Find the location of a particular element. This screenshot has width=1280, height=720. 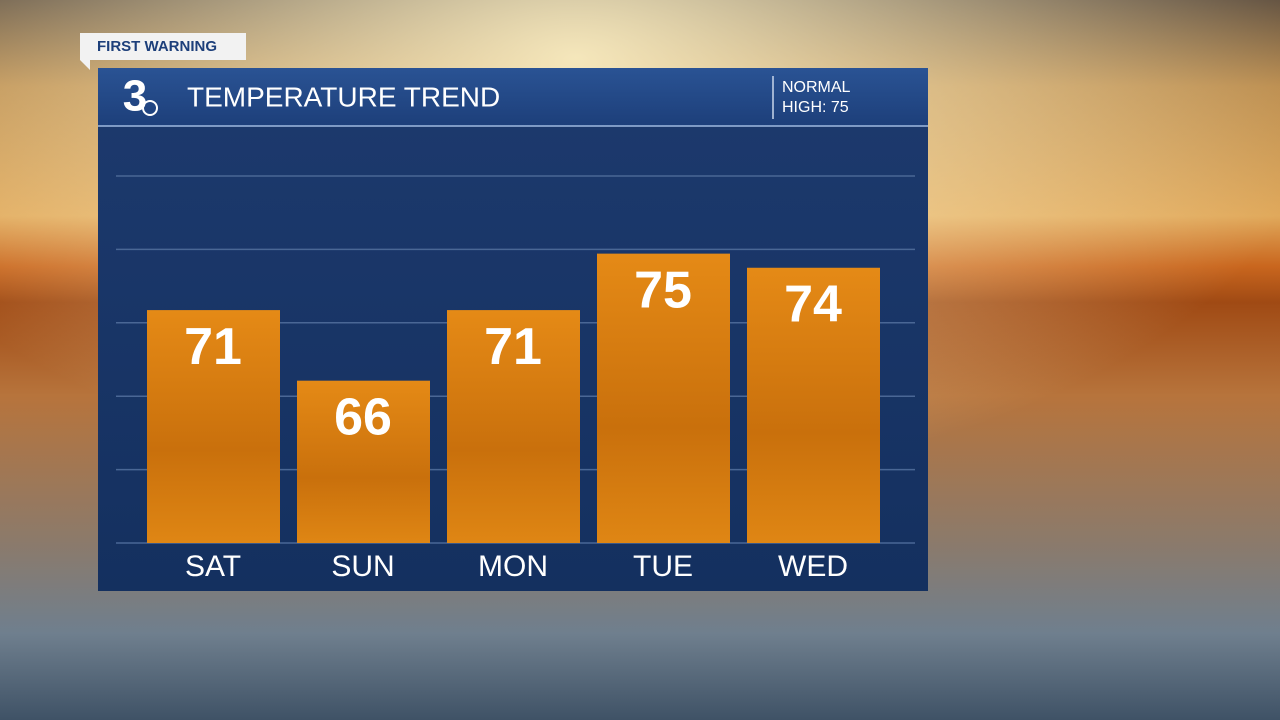

badge-box is located at coordinates (163, 51).